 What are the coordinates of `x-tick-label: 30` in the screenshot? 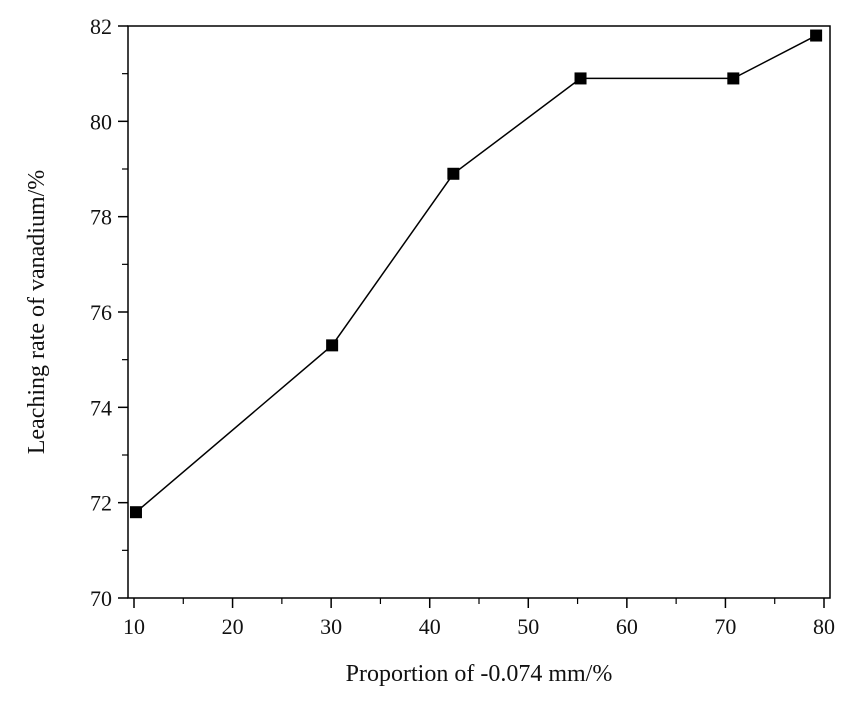 It's located at (331, 626).